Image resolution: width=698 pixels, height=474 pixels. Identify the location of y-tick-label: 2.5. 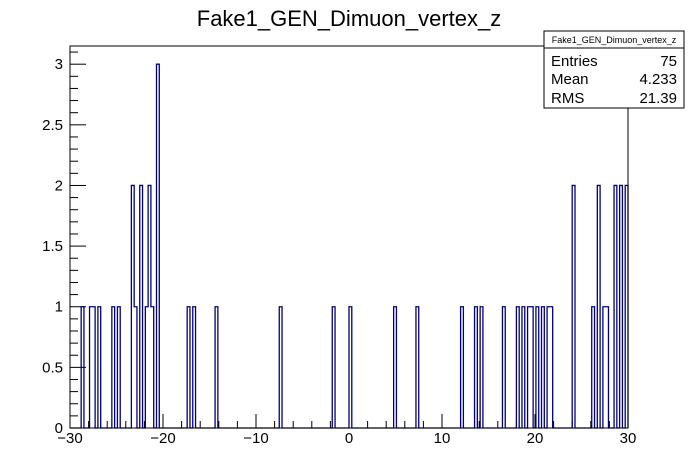
(52, 125).